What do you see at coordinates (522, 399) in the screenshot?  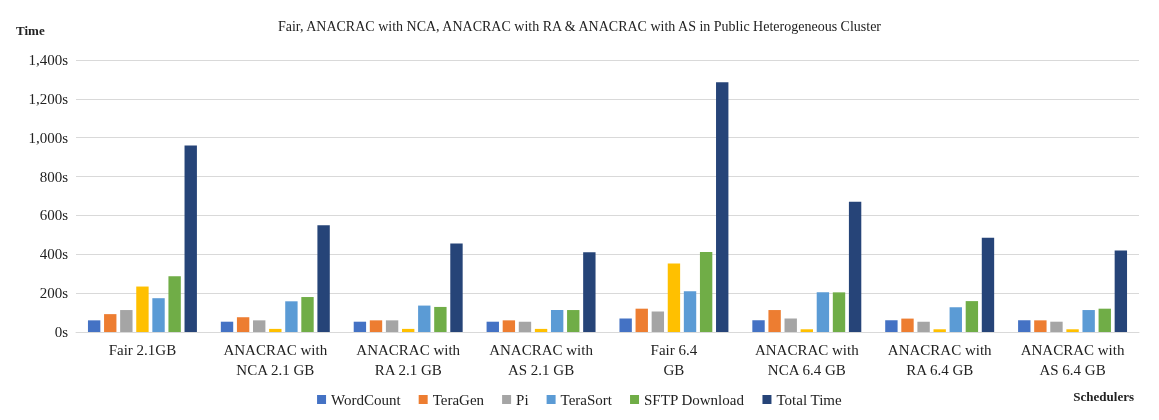 I see `legend-label: Pi` at bounding box center [522, 399].